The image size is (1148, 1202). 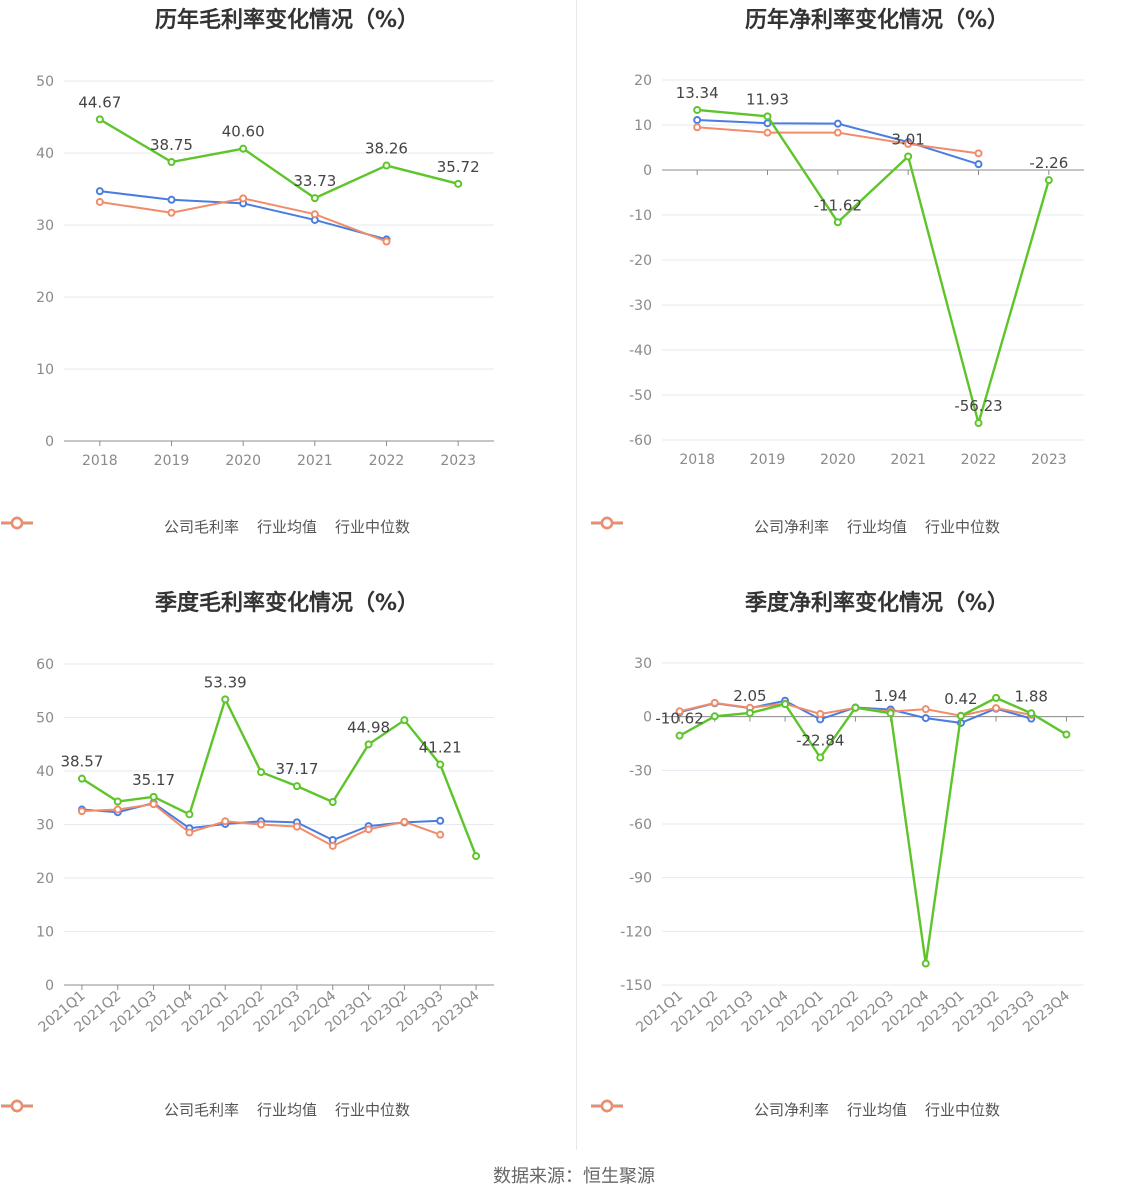 I want to click on y-tick-label: 60, so click(x=45, y=665).